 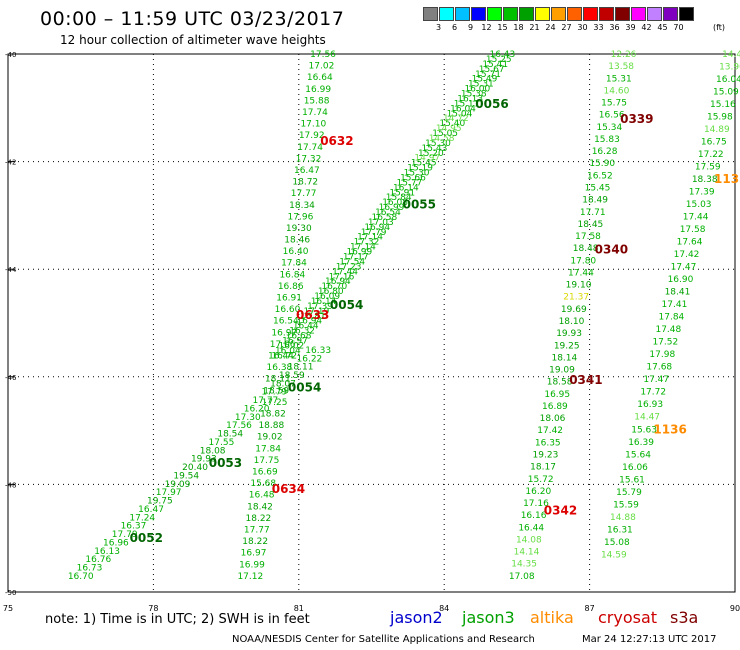 What do you see at coordinates (635, 468) in the screenshot?
I see `swh-value: 16.06` at bounding box center [635, 468].